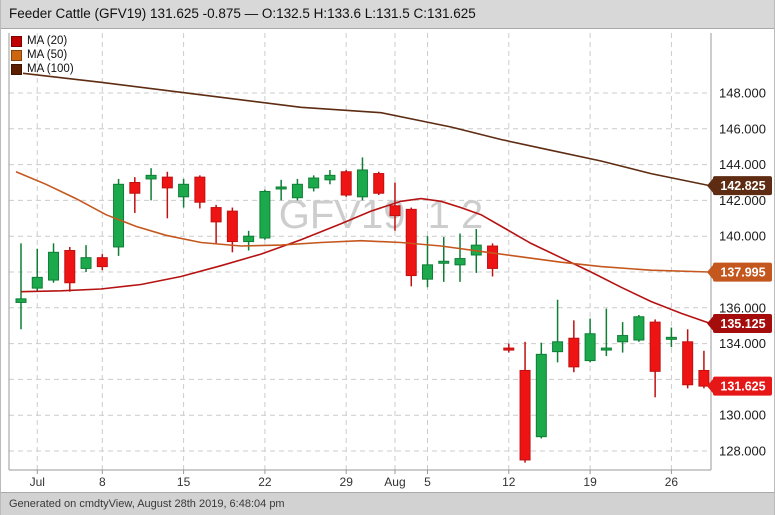 This screenshot has height=515, width=775. I want to click on legend-item-ma-100: MA (100), so click(42, 69).